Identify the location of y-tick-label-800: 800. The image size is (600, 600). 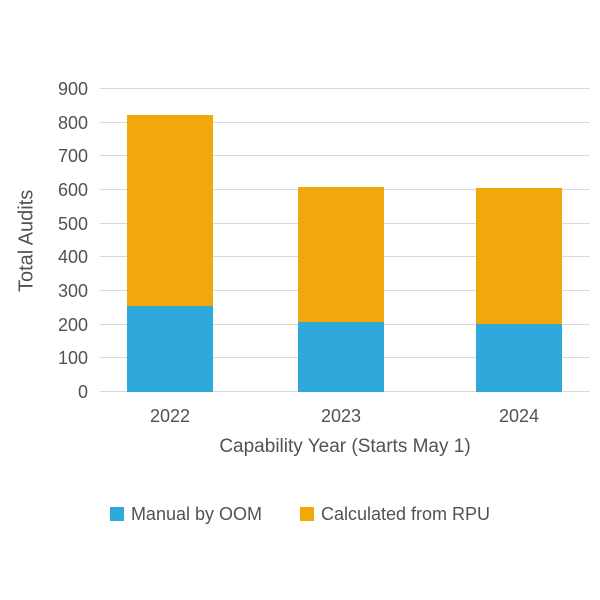
(72, 122).